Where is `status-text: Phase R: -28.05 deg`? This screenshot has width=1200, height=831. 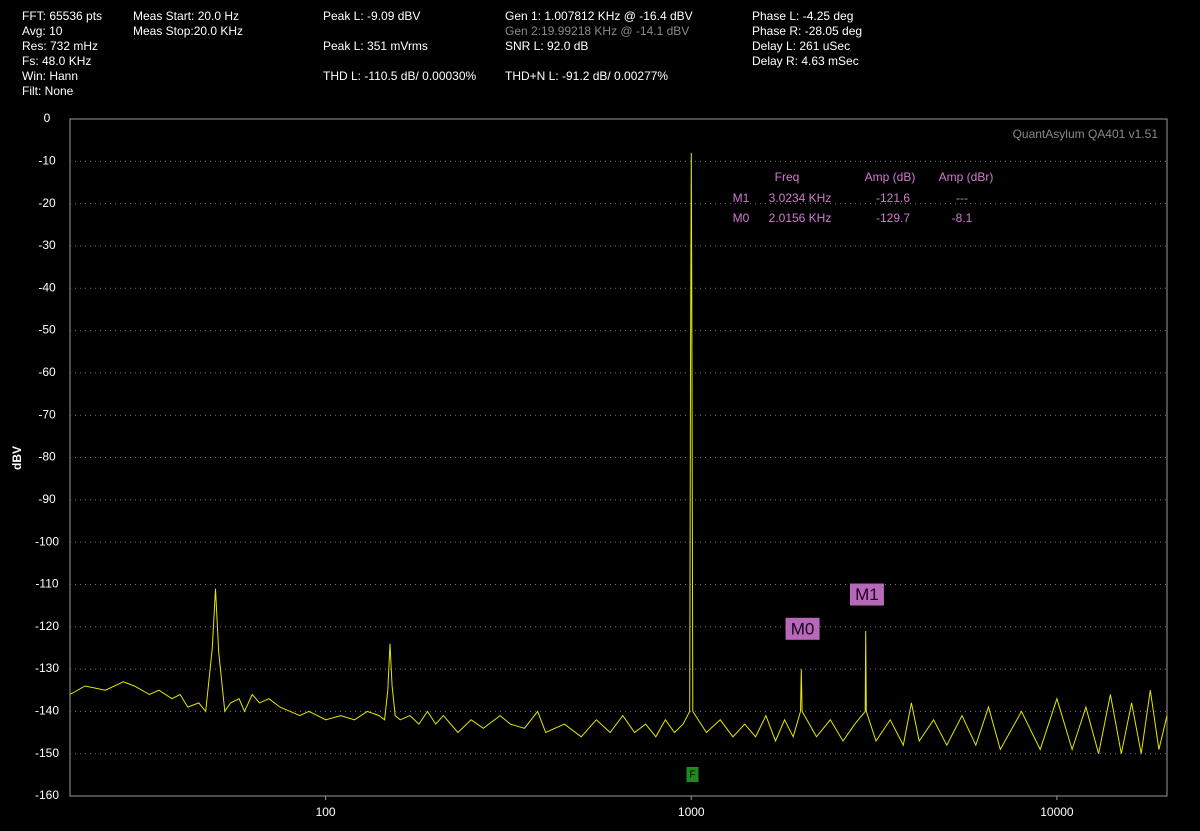
status-text: Phase R: -28.05 deg is located at coordinates (807, 31).